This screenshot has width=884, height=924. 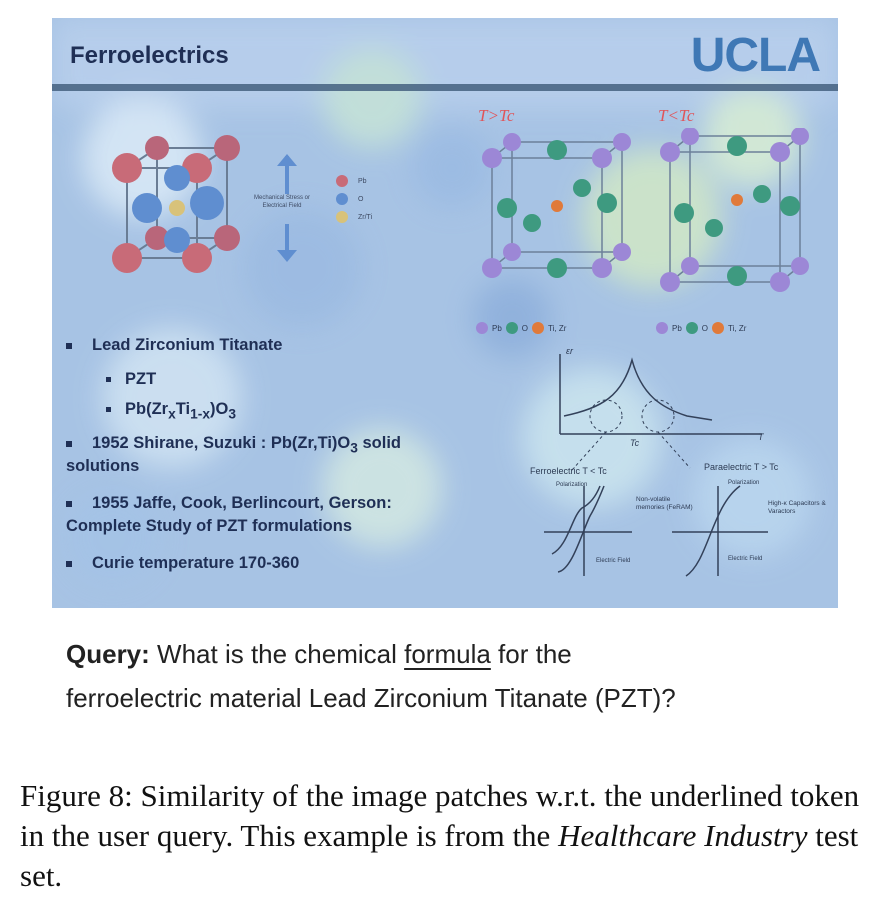 What do you see at coordinates (354, 448) in the screenshot?
I see `bullet-sub: 3` at bounding box center [354, 448].